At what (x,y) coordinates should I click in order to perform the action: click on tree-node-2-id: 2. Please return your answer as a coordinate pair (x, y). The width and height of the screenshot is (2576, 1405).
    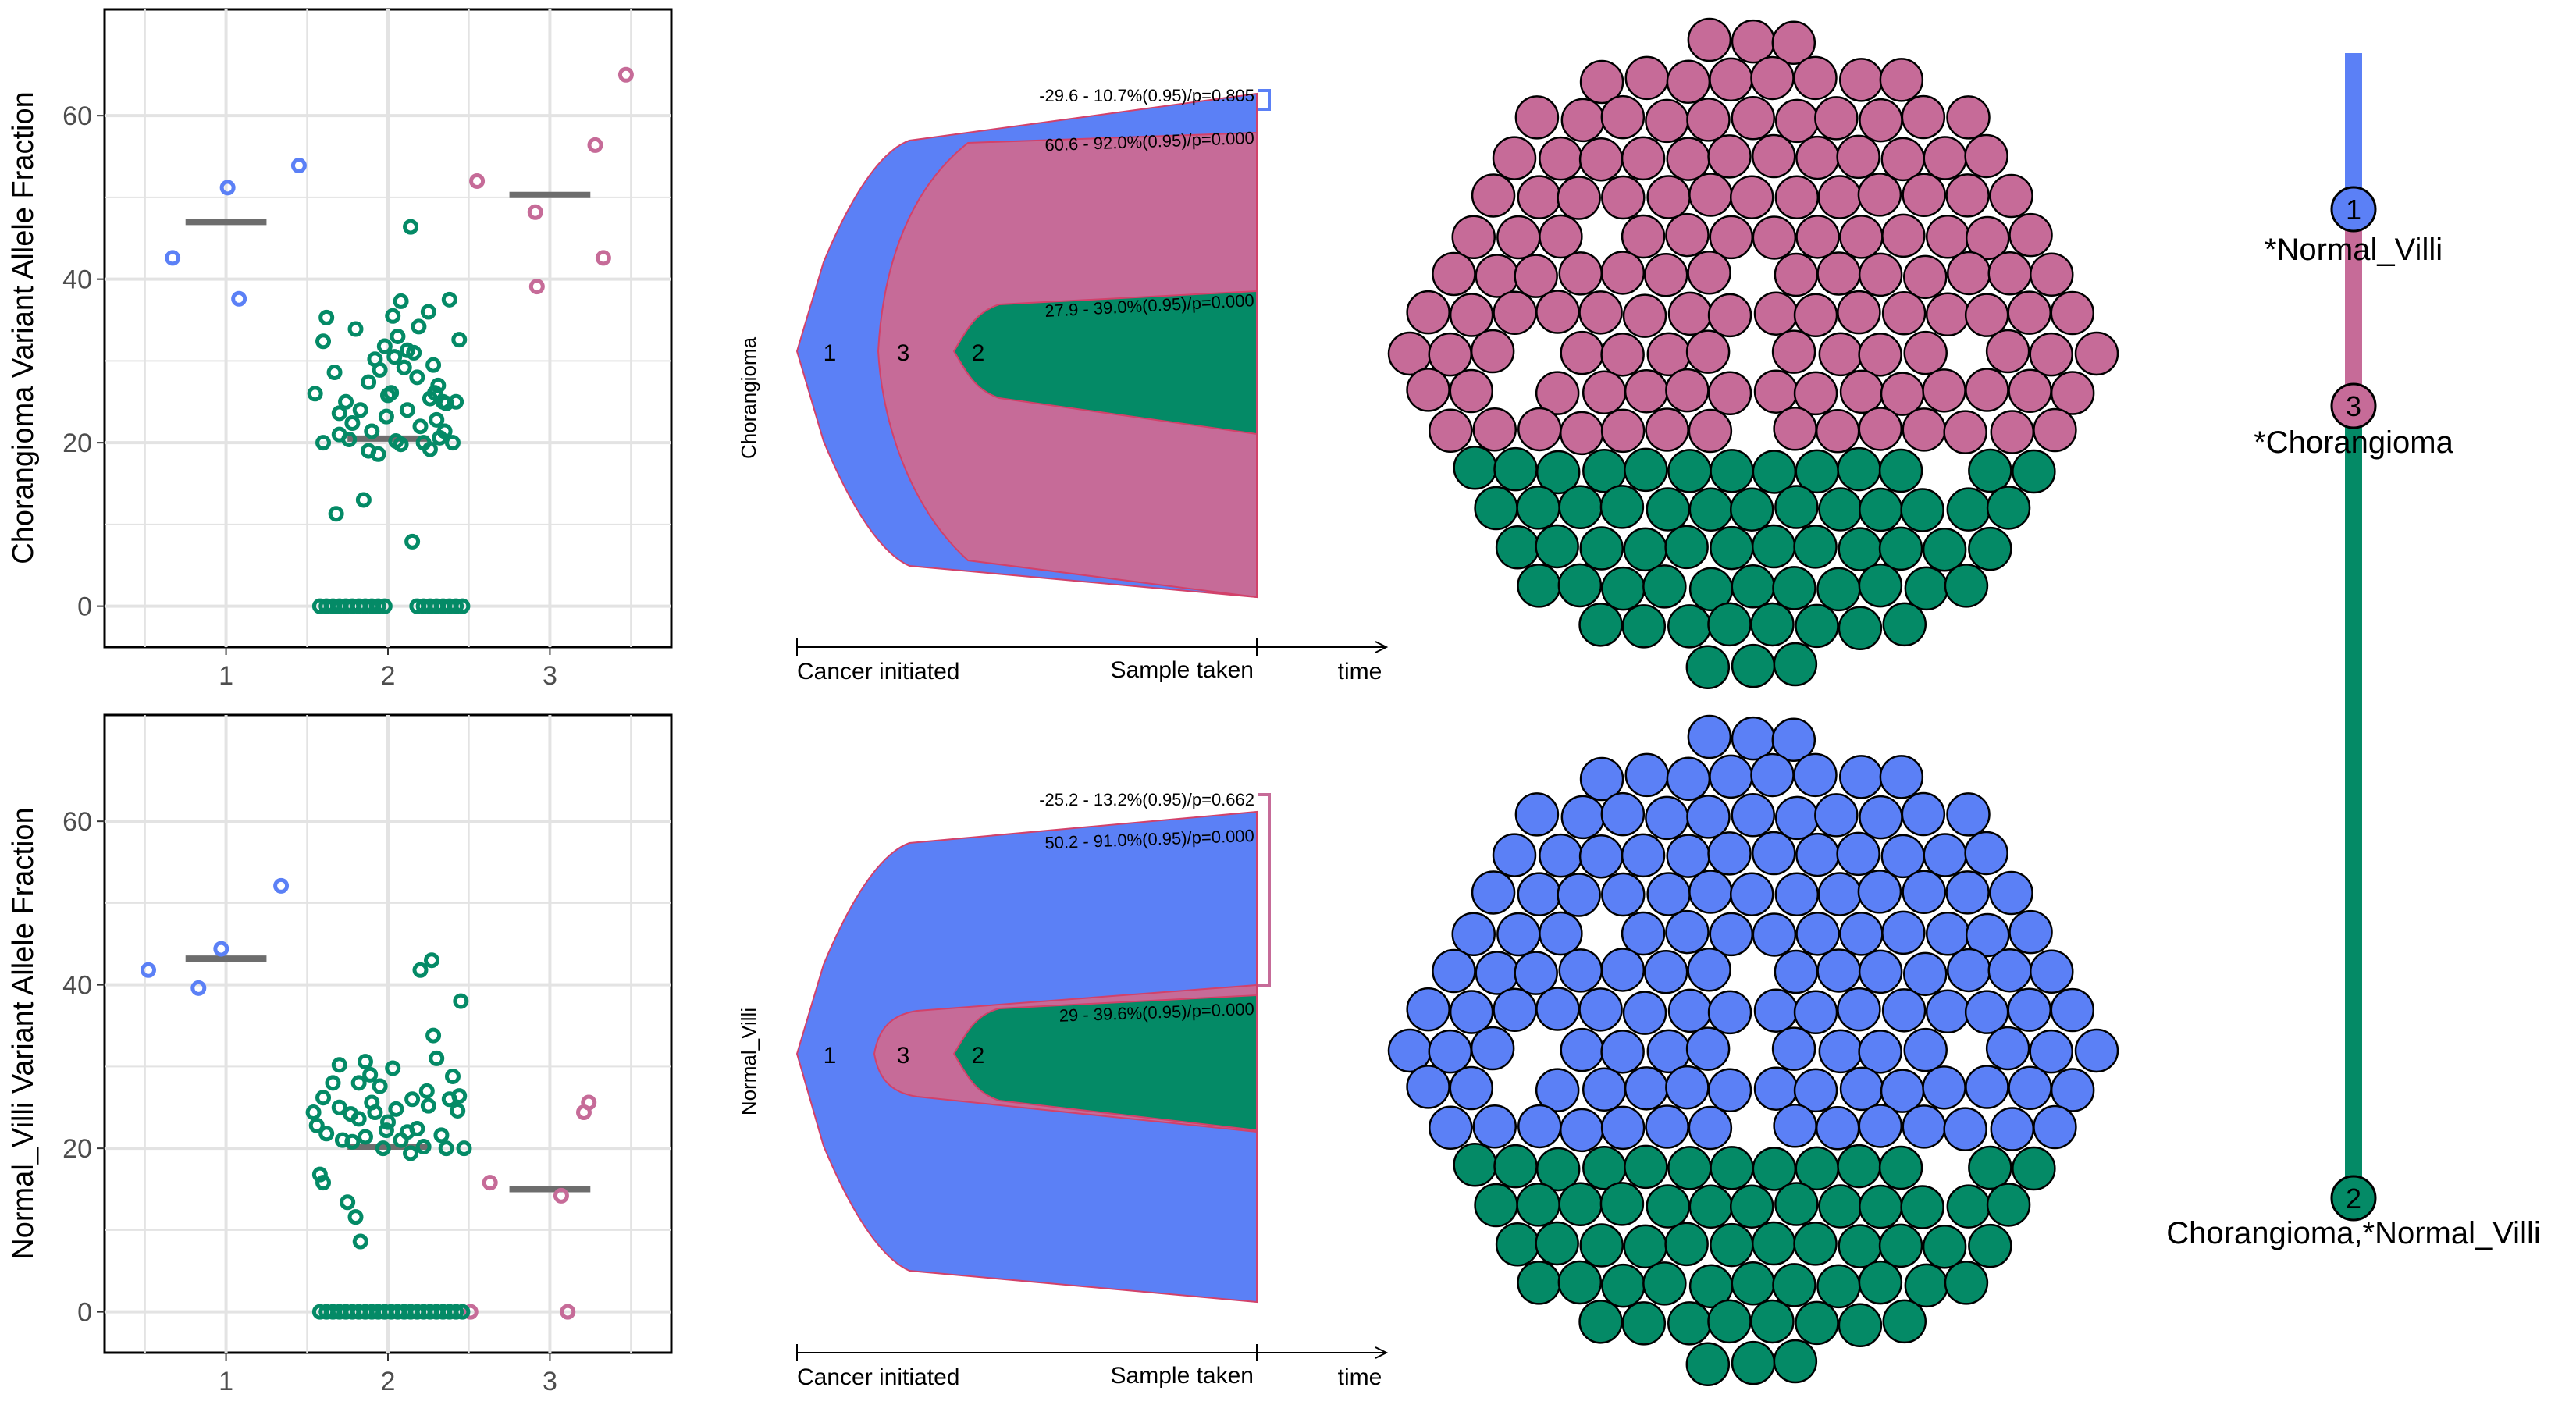
    Looking at the image, I should click on (2353, 1199).